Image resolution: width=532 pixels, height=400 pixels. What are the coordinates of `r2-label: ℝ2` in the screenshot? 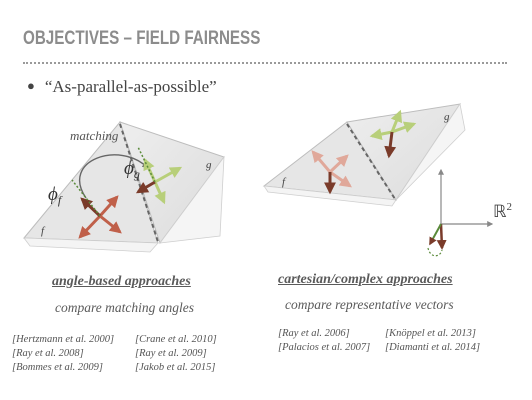 It's located at (502, 211).